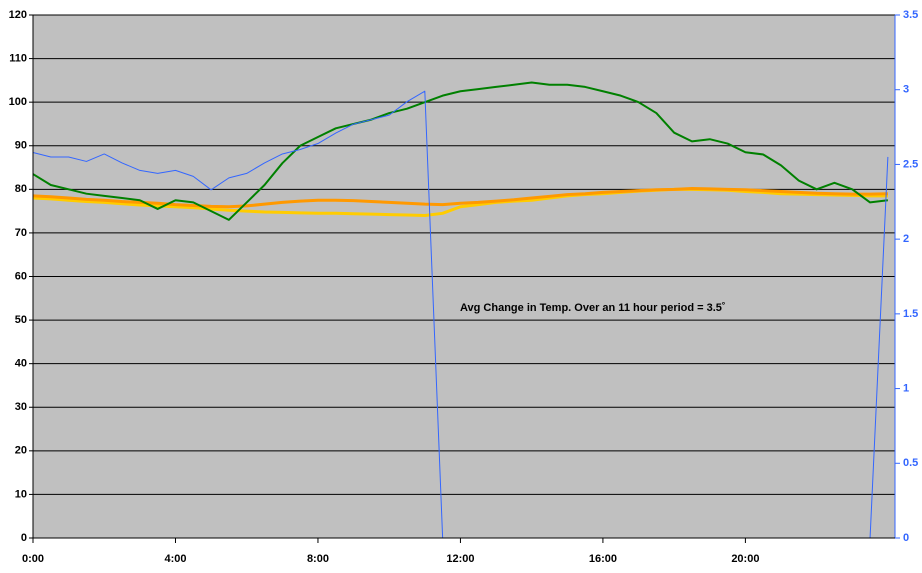 The width and height of the screenshot is (922, 573). I want to click on y-tick-label: 110, so click(18, 58).